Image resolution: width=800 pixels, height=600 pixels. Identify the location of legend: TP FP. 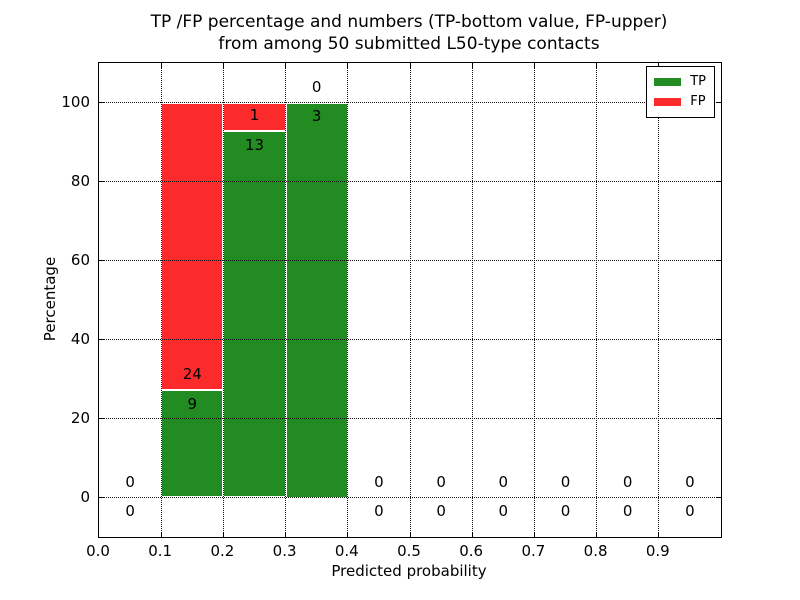
(680, 92).